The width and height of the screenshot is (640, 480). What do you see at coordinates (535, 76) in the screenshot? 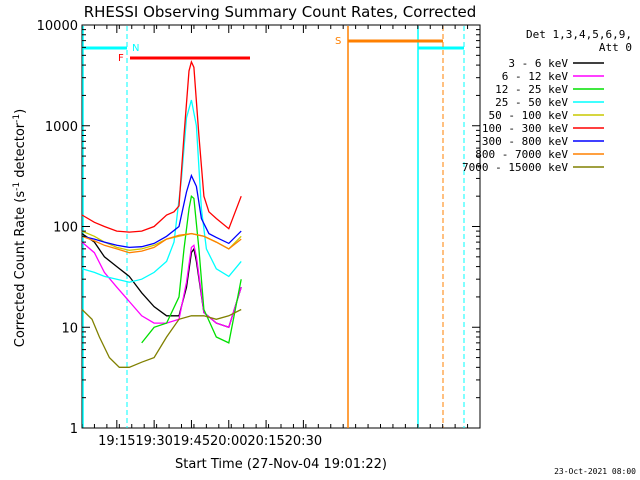
I see `legend-entry-label: 6 - 12 keV` at bounding box center [535, 76].